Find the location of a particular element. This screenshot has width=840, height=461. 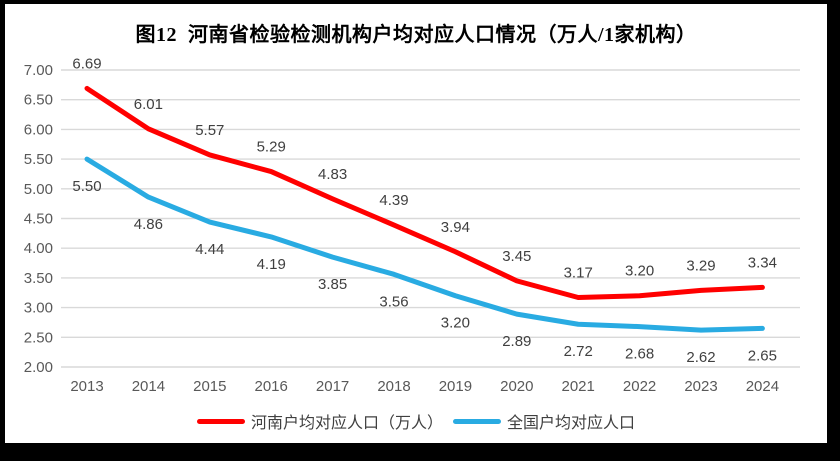

data-label: 4.39 is located at coordinates (393, 200).